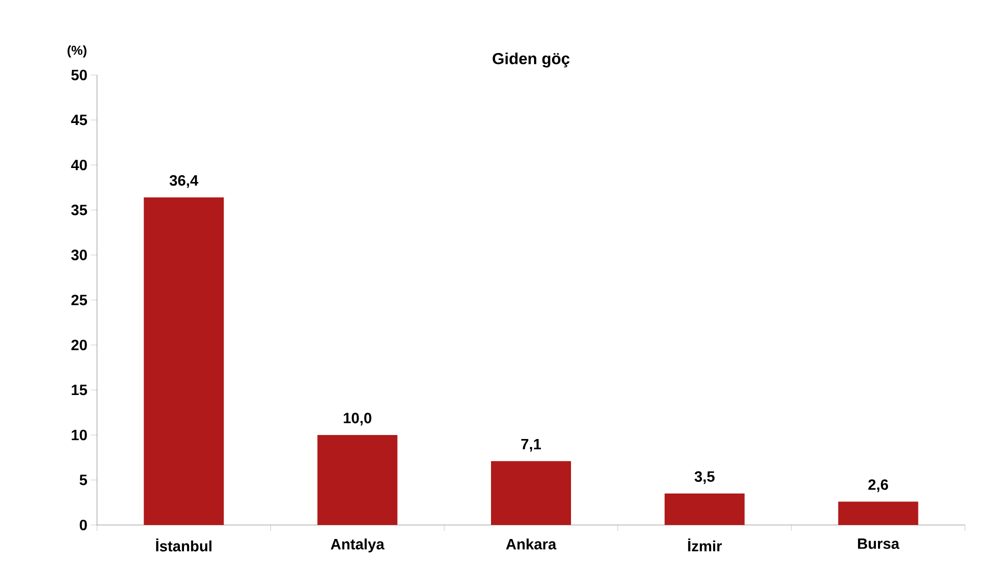 The width and height of the screenshot is (999, 588). What do you see at coordinates (705, 545) in the screenshot?
I see `x-tick-label: İzmir` at bounding box center [705, 545].